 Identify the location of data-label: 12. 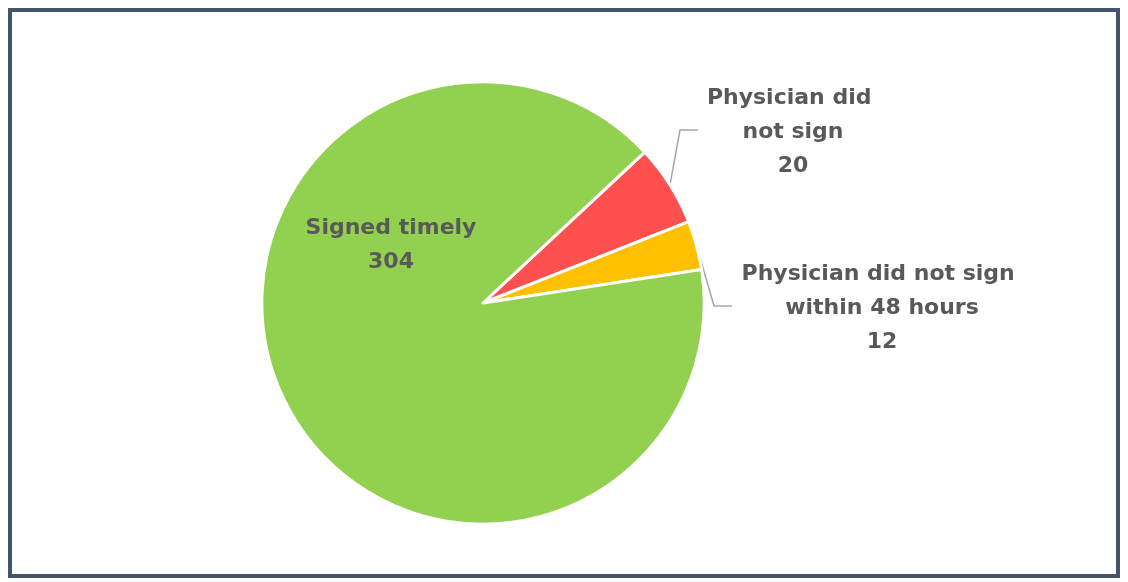
(882, 340).